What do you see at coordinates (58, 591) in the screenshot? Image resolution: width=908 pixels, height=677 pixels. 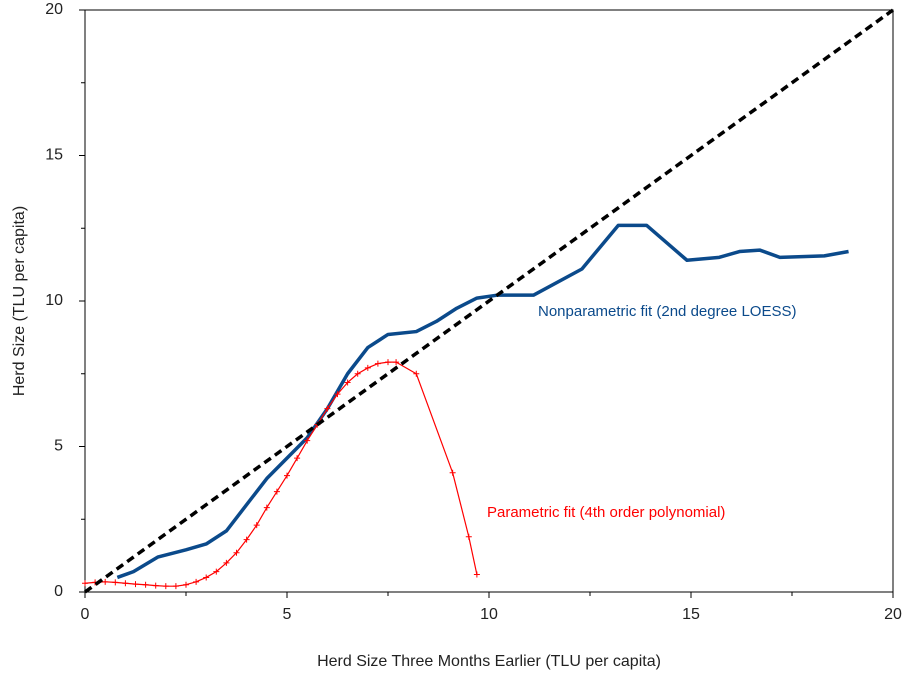 I see `y-tick-label: 0` at bounding box center [58, 591].